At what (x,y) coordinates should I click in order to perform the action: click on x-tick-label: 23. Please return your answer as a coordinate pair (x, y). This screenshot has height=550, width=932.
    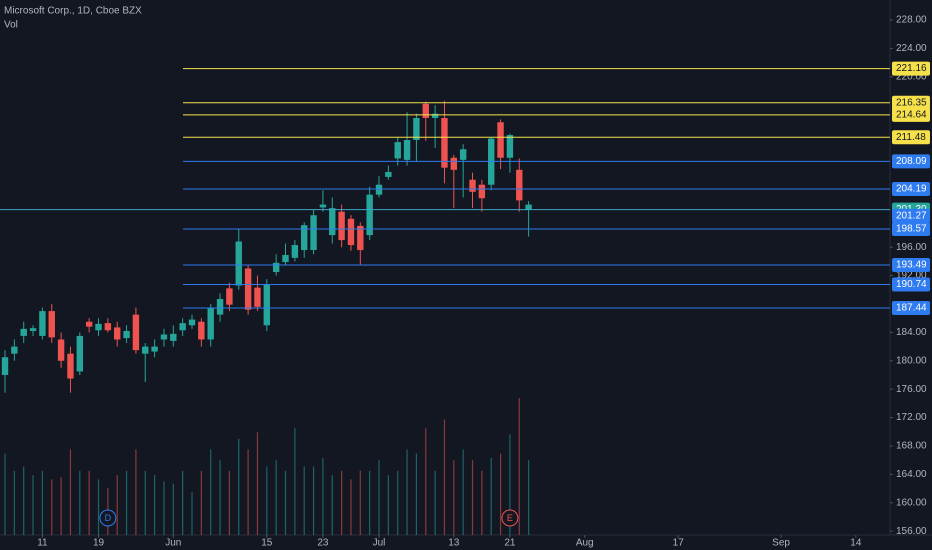
    Looking at the image, I should click on (323, 543).